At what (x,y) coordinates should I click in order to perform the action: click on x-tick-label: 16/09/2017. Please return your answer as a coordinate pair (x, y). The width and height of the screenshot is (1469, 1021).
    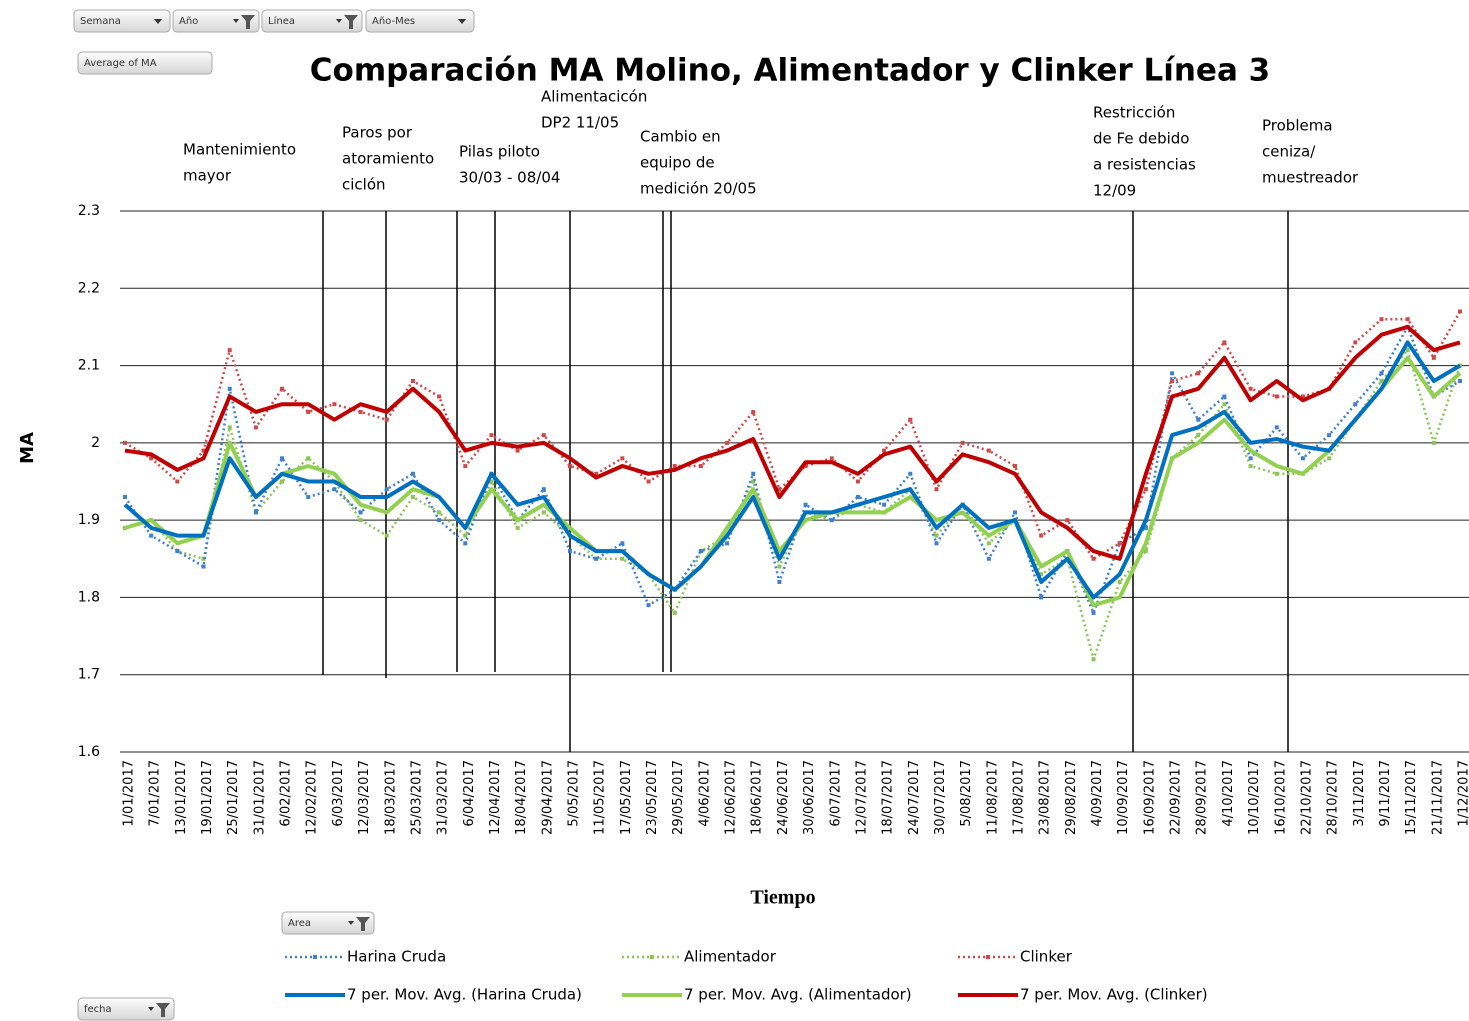
    Looking at the image, I should click on (1149, 797).